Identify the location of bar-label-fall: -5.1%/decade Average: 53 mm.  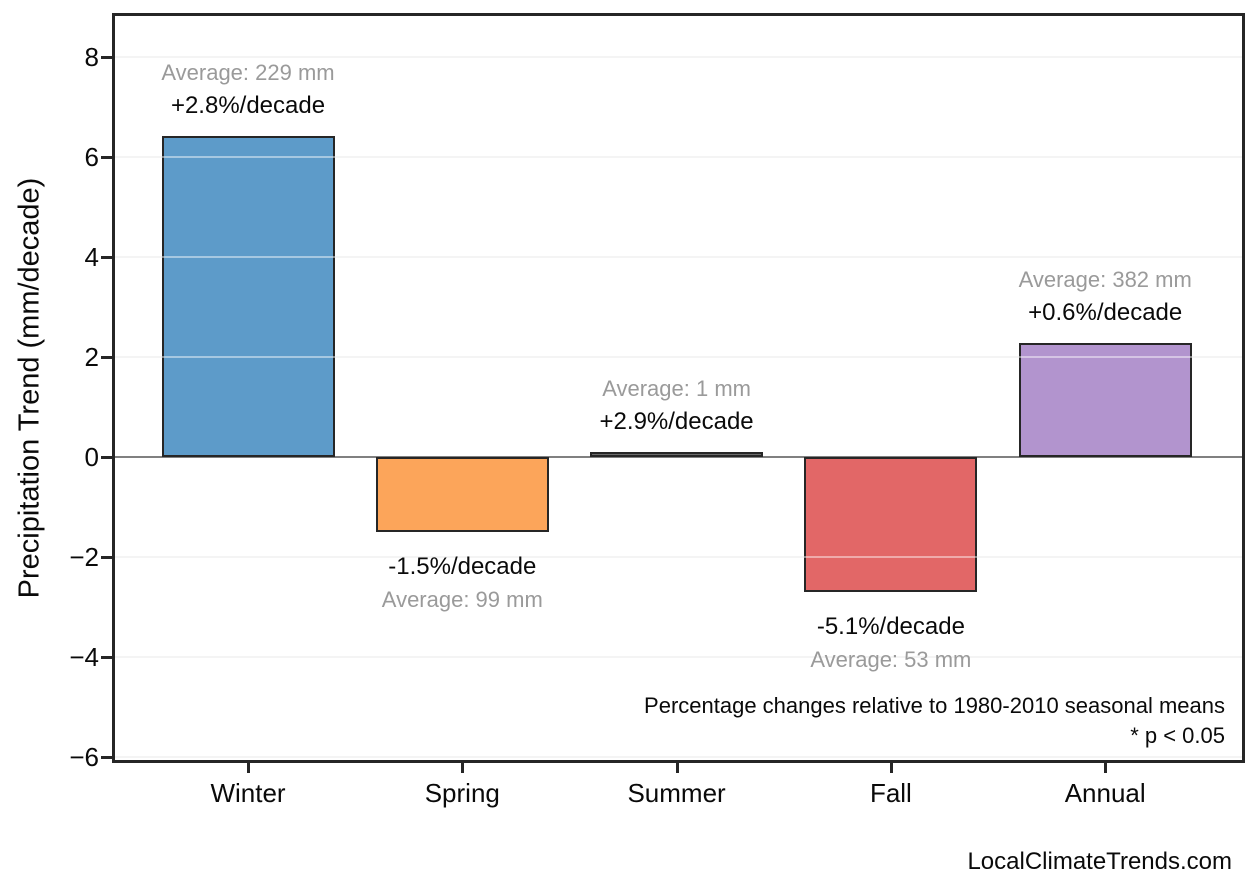
(890, 643).